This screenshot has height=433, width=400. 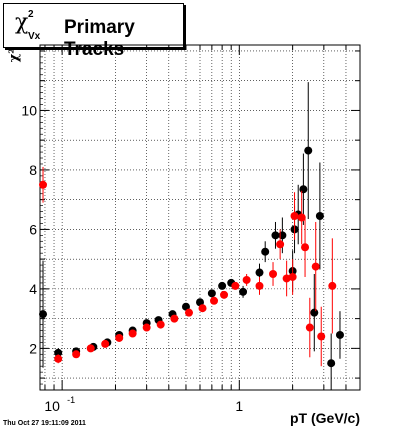 I want to click on y-tick-label: 8, so click(x=33, y=170).